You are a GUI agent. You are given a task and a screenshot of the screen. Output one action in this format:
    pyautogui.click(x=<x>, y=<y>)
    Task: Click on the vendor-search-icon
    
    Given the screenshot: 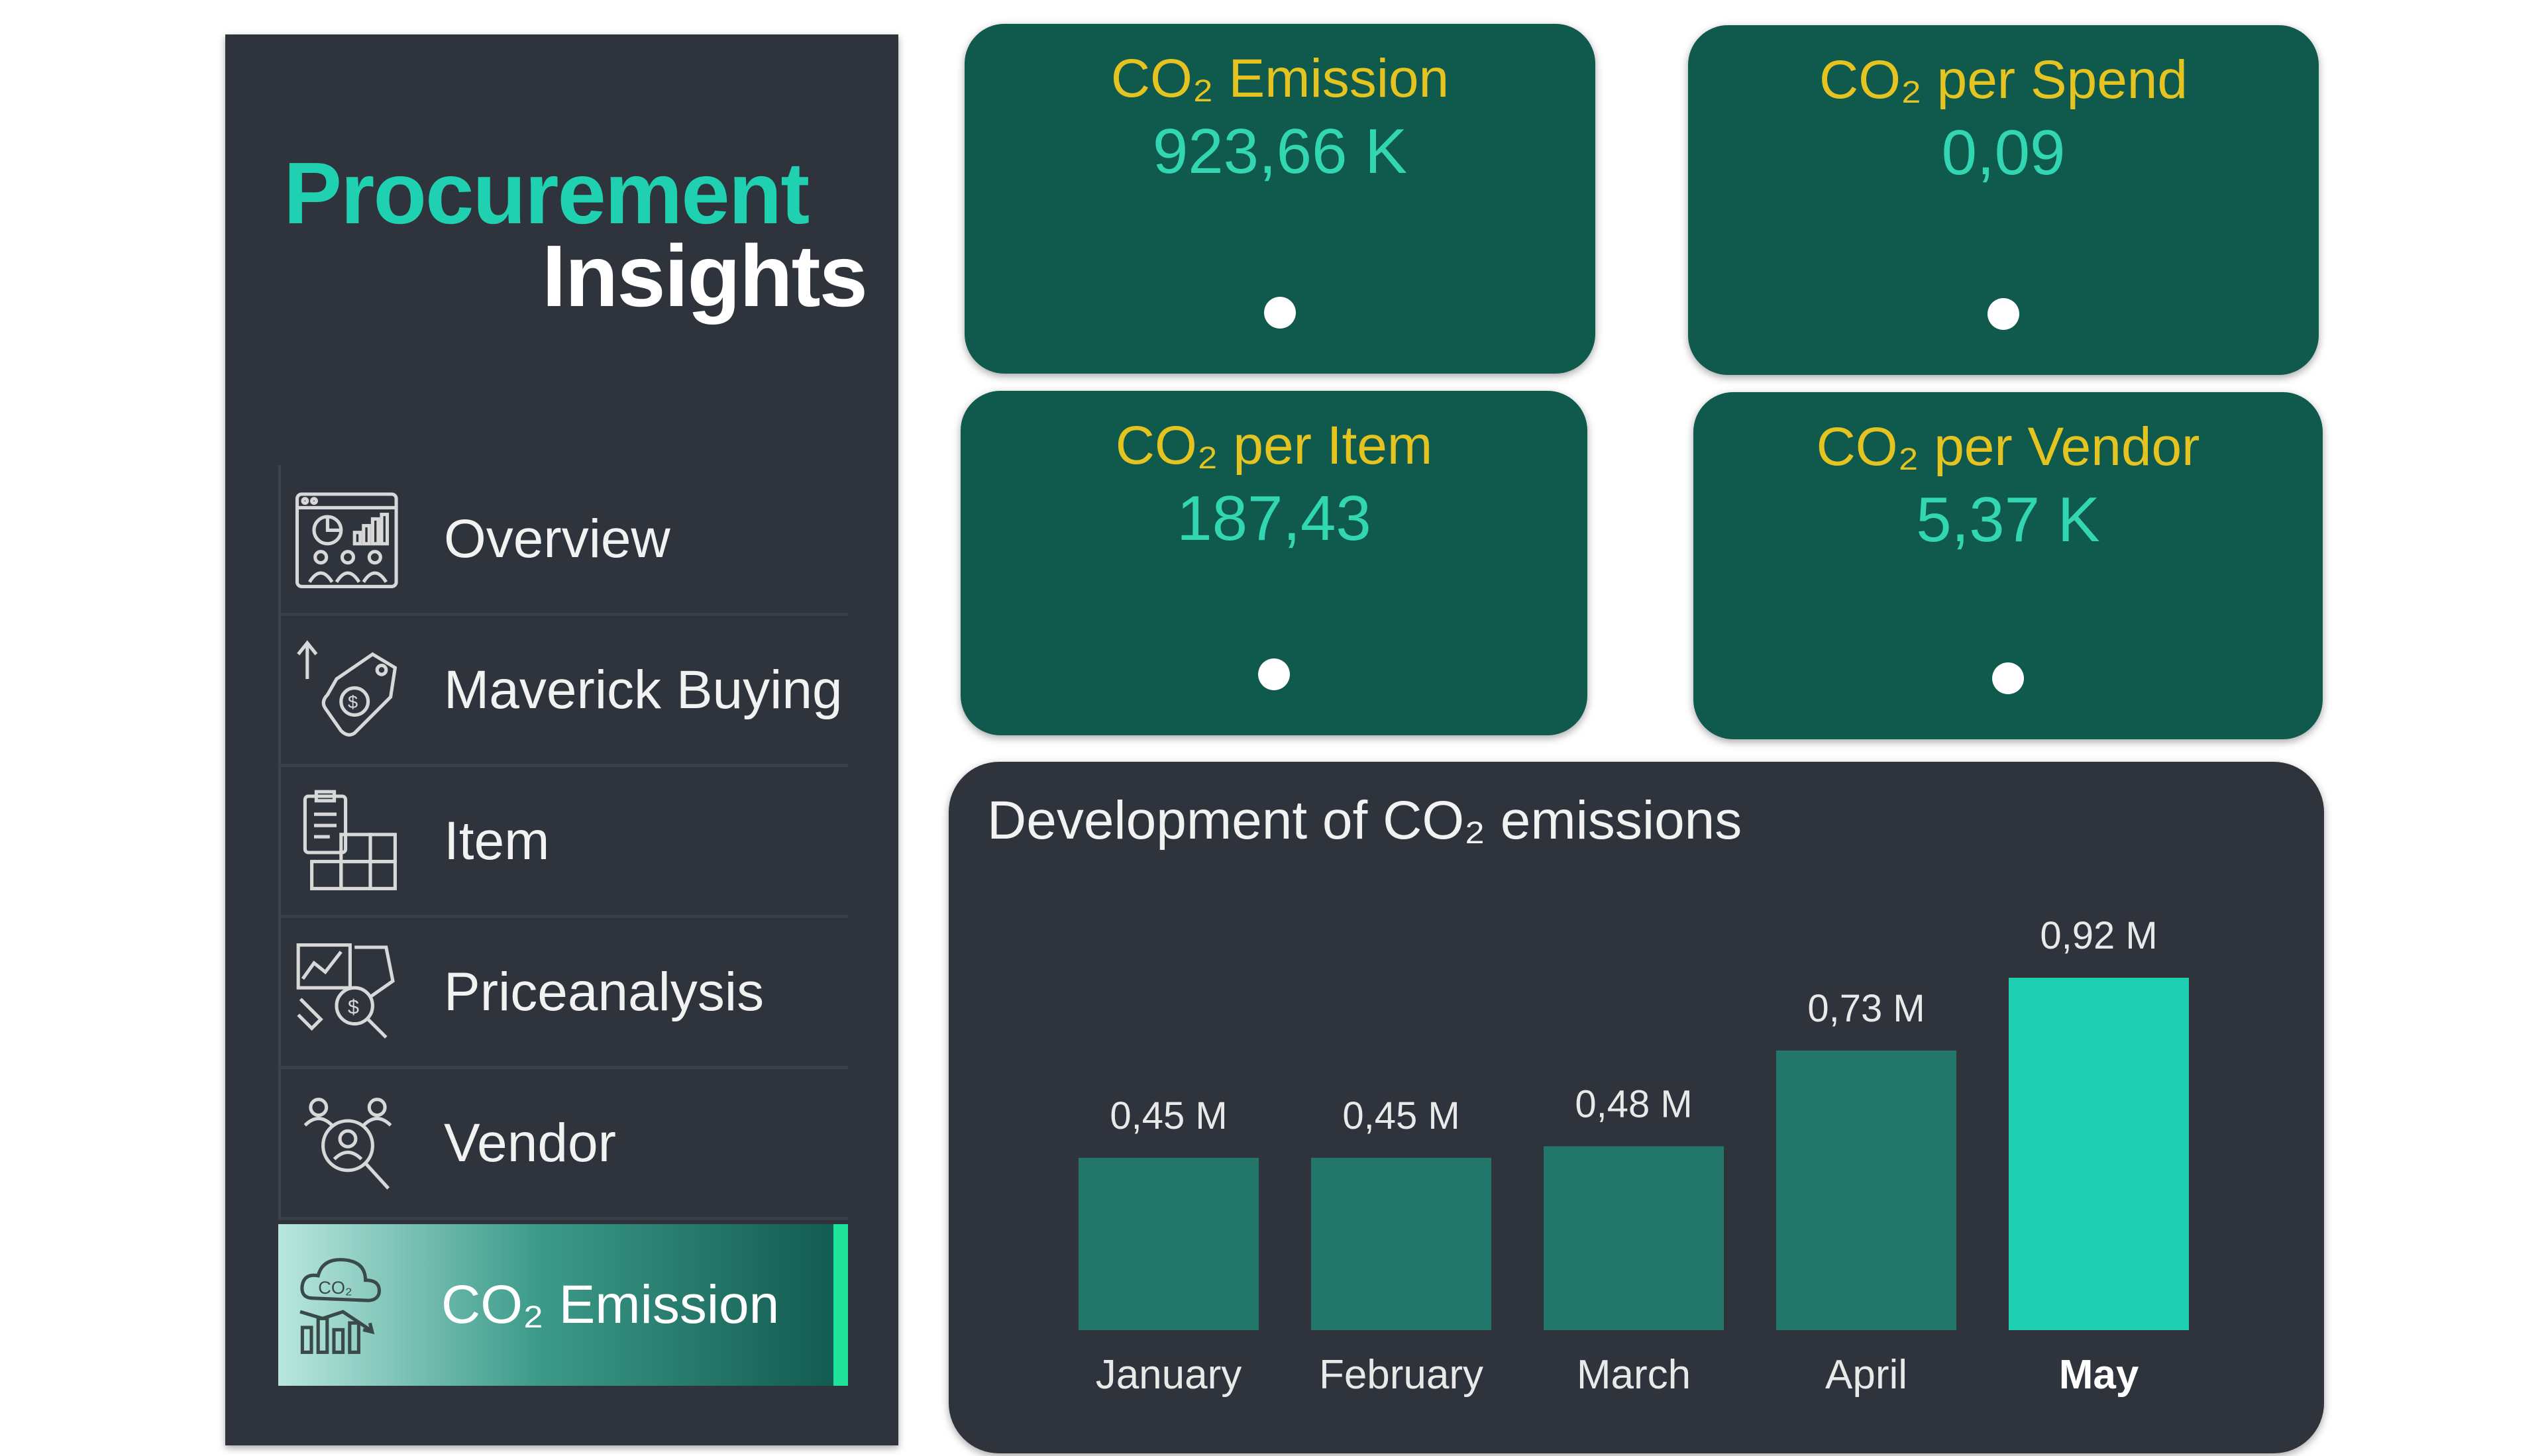 What is the action you would take?
    pyautogui.click(x=348, y=1143)
    